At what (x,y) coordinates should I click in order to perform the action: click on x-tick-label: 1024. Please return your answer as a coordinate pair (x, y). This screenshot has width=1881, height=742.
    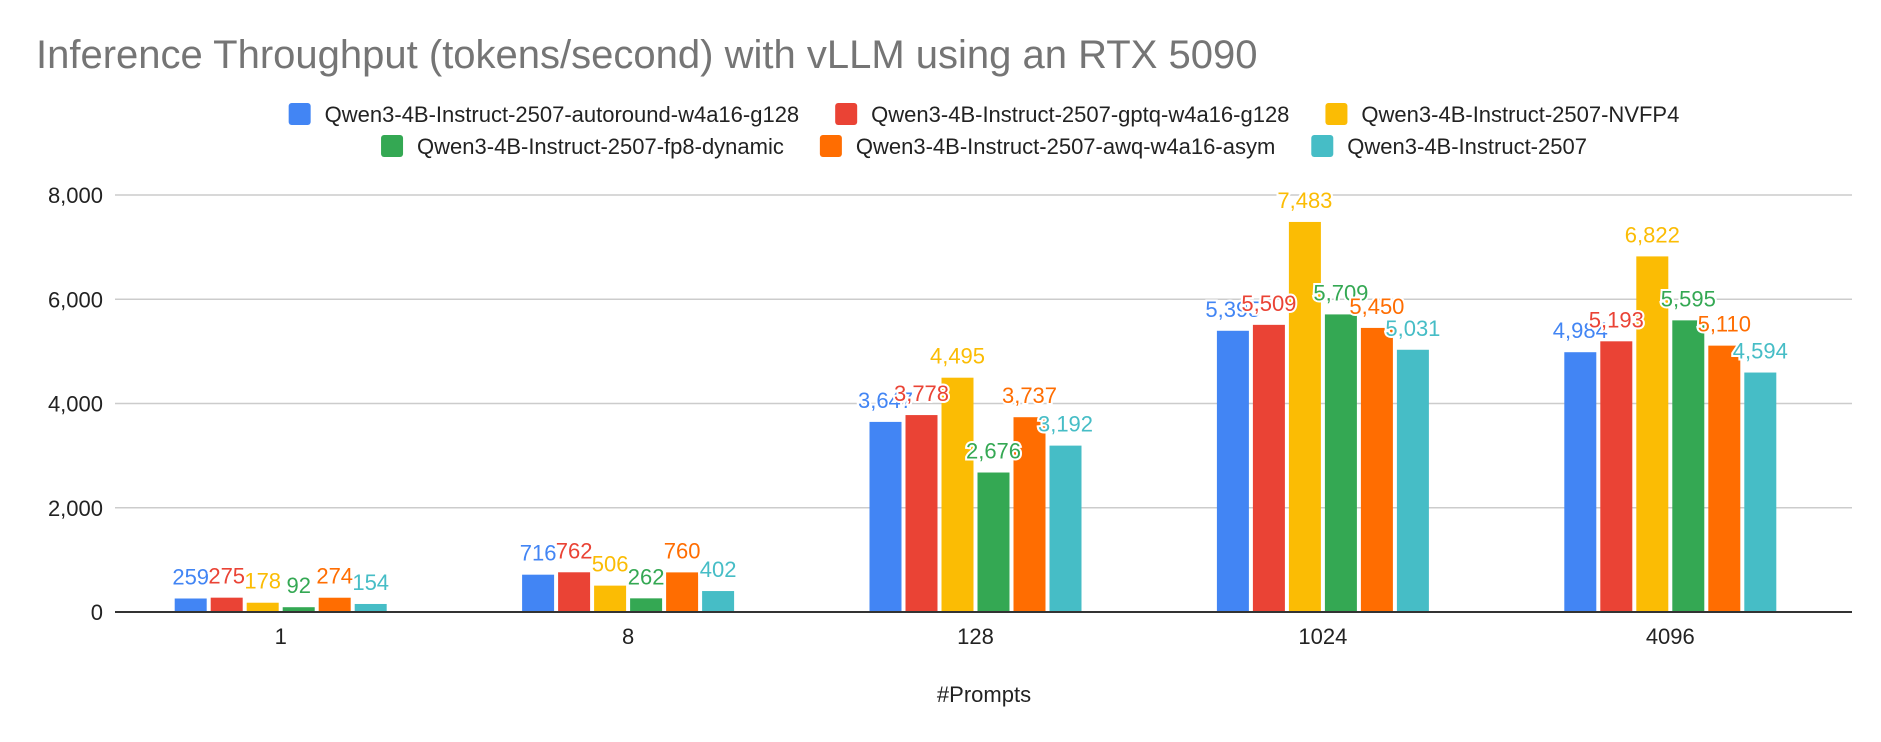
    Looking at the image, I should click on (1322, 636).